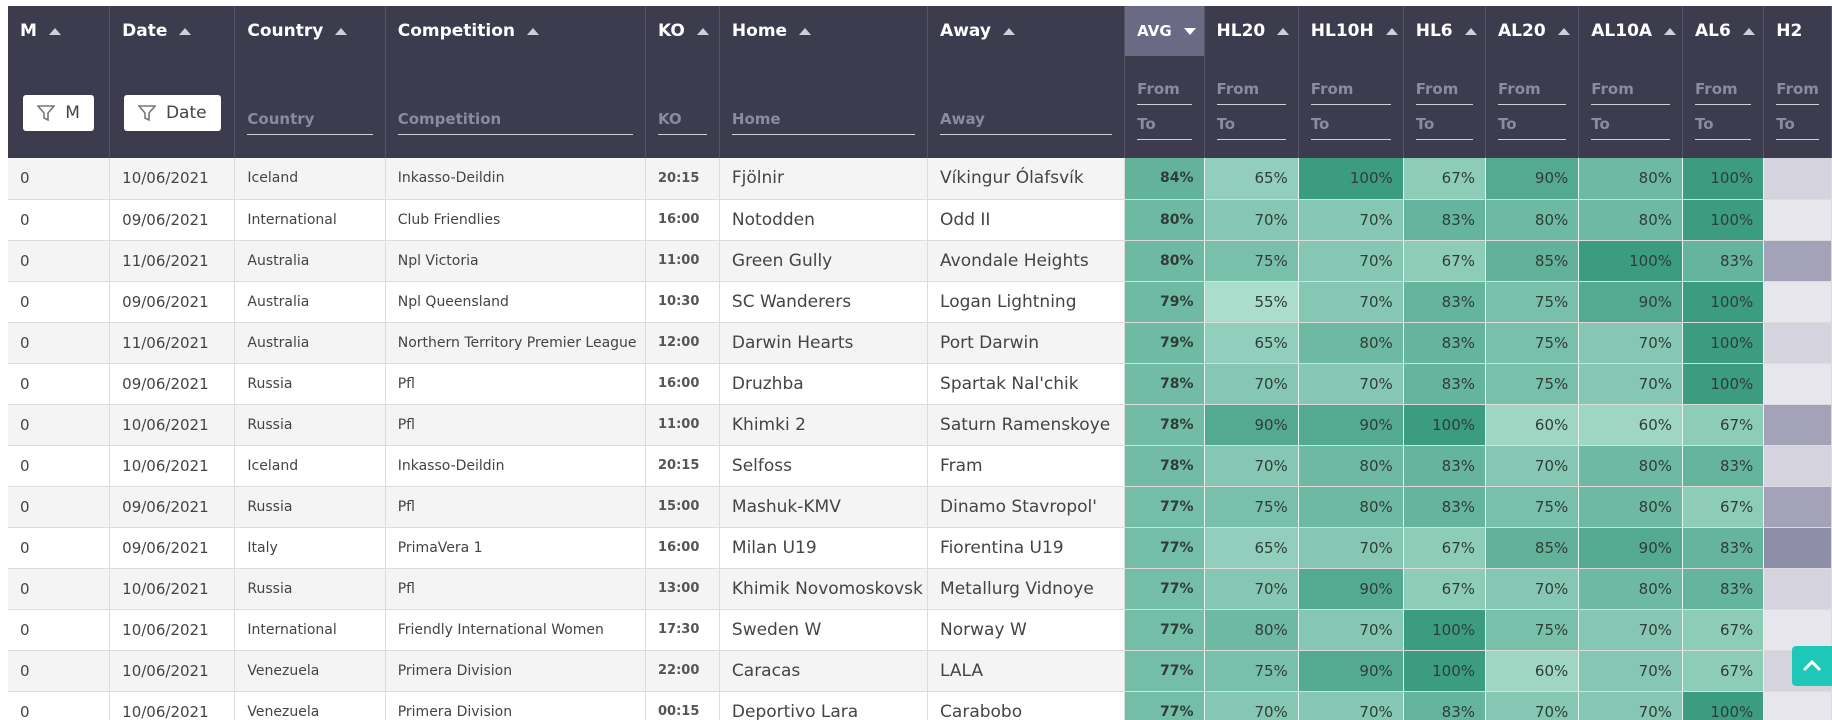  I want to click on percent-cell: 65%, so click(1251, 343).